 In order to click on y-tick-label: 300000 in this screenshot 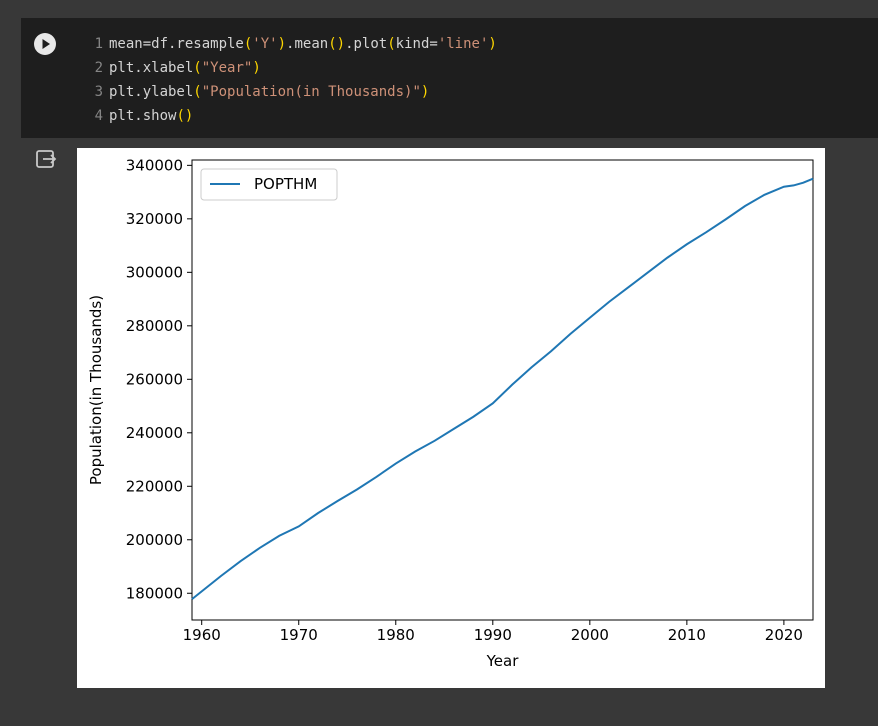, I will do `click(154, 272)`.